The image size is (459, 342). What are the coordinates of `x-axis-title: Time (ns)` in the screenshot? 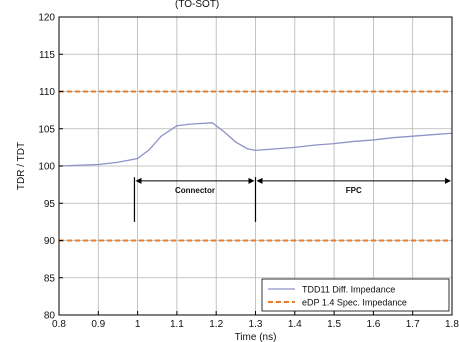 It's located at (256, 337).